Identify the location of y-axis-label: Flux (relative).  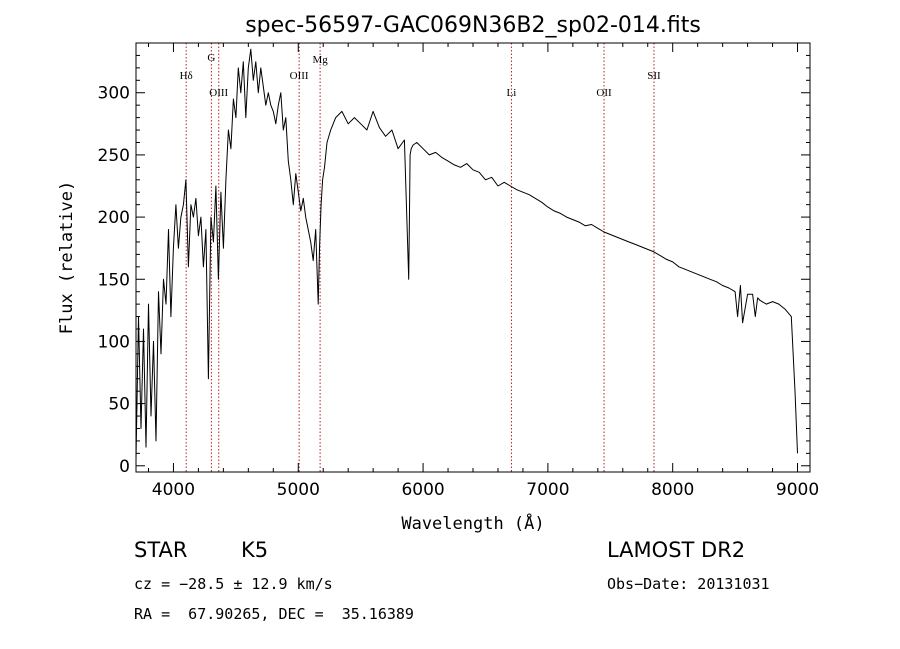
(67, 258).